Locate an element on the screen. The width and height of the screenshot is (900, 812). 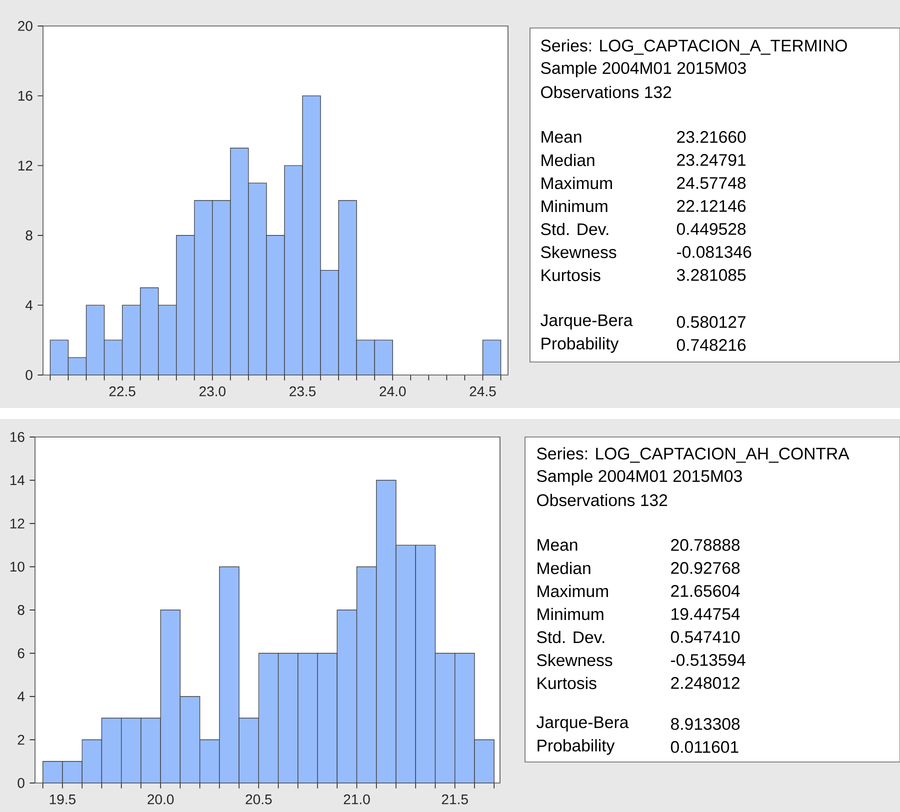
text: 0.748216 is located at coordinates (711, 345).